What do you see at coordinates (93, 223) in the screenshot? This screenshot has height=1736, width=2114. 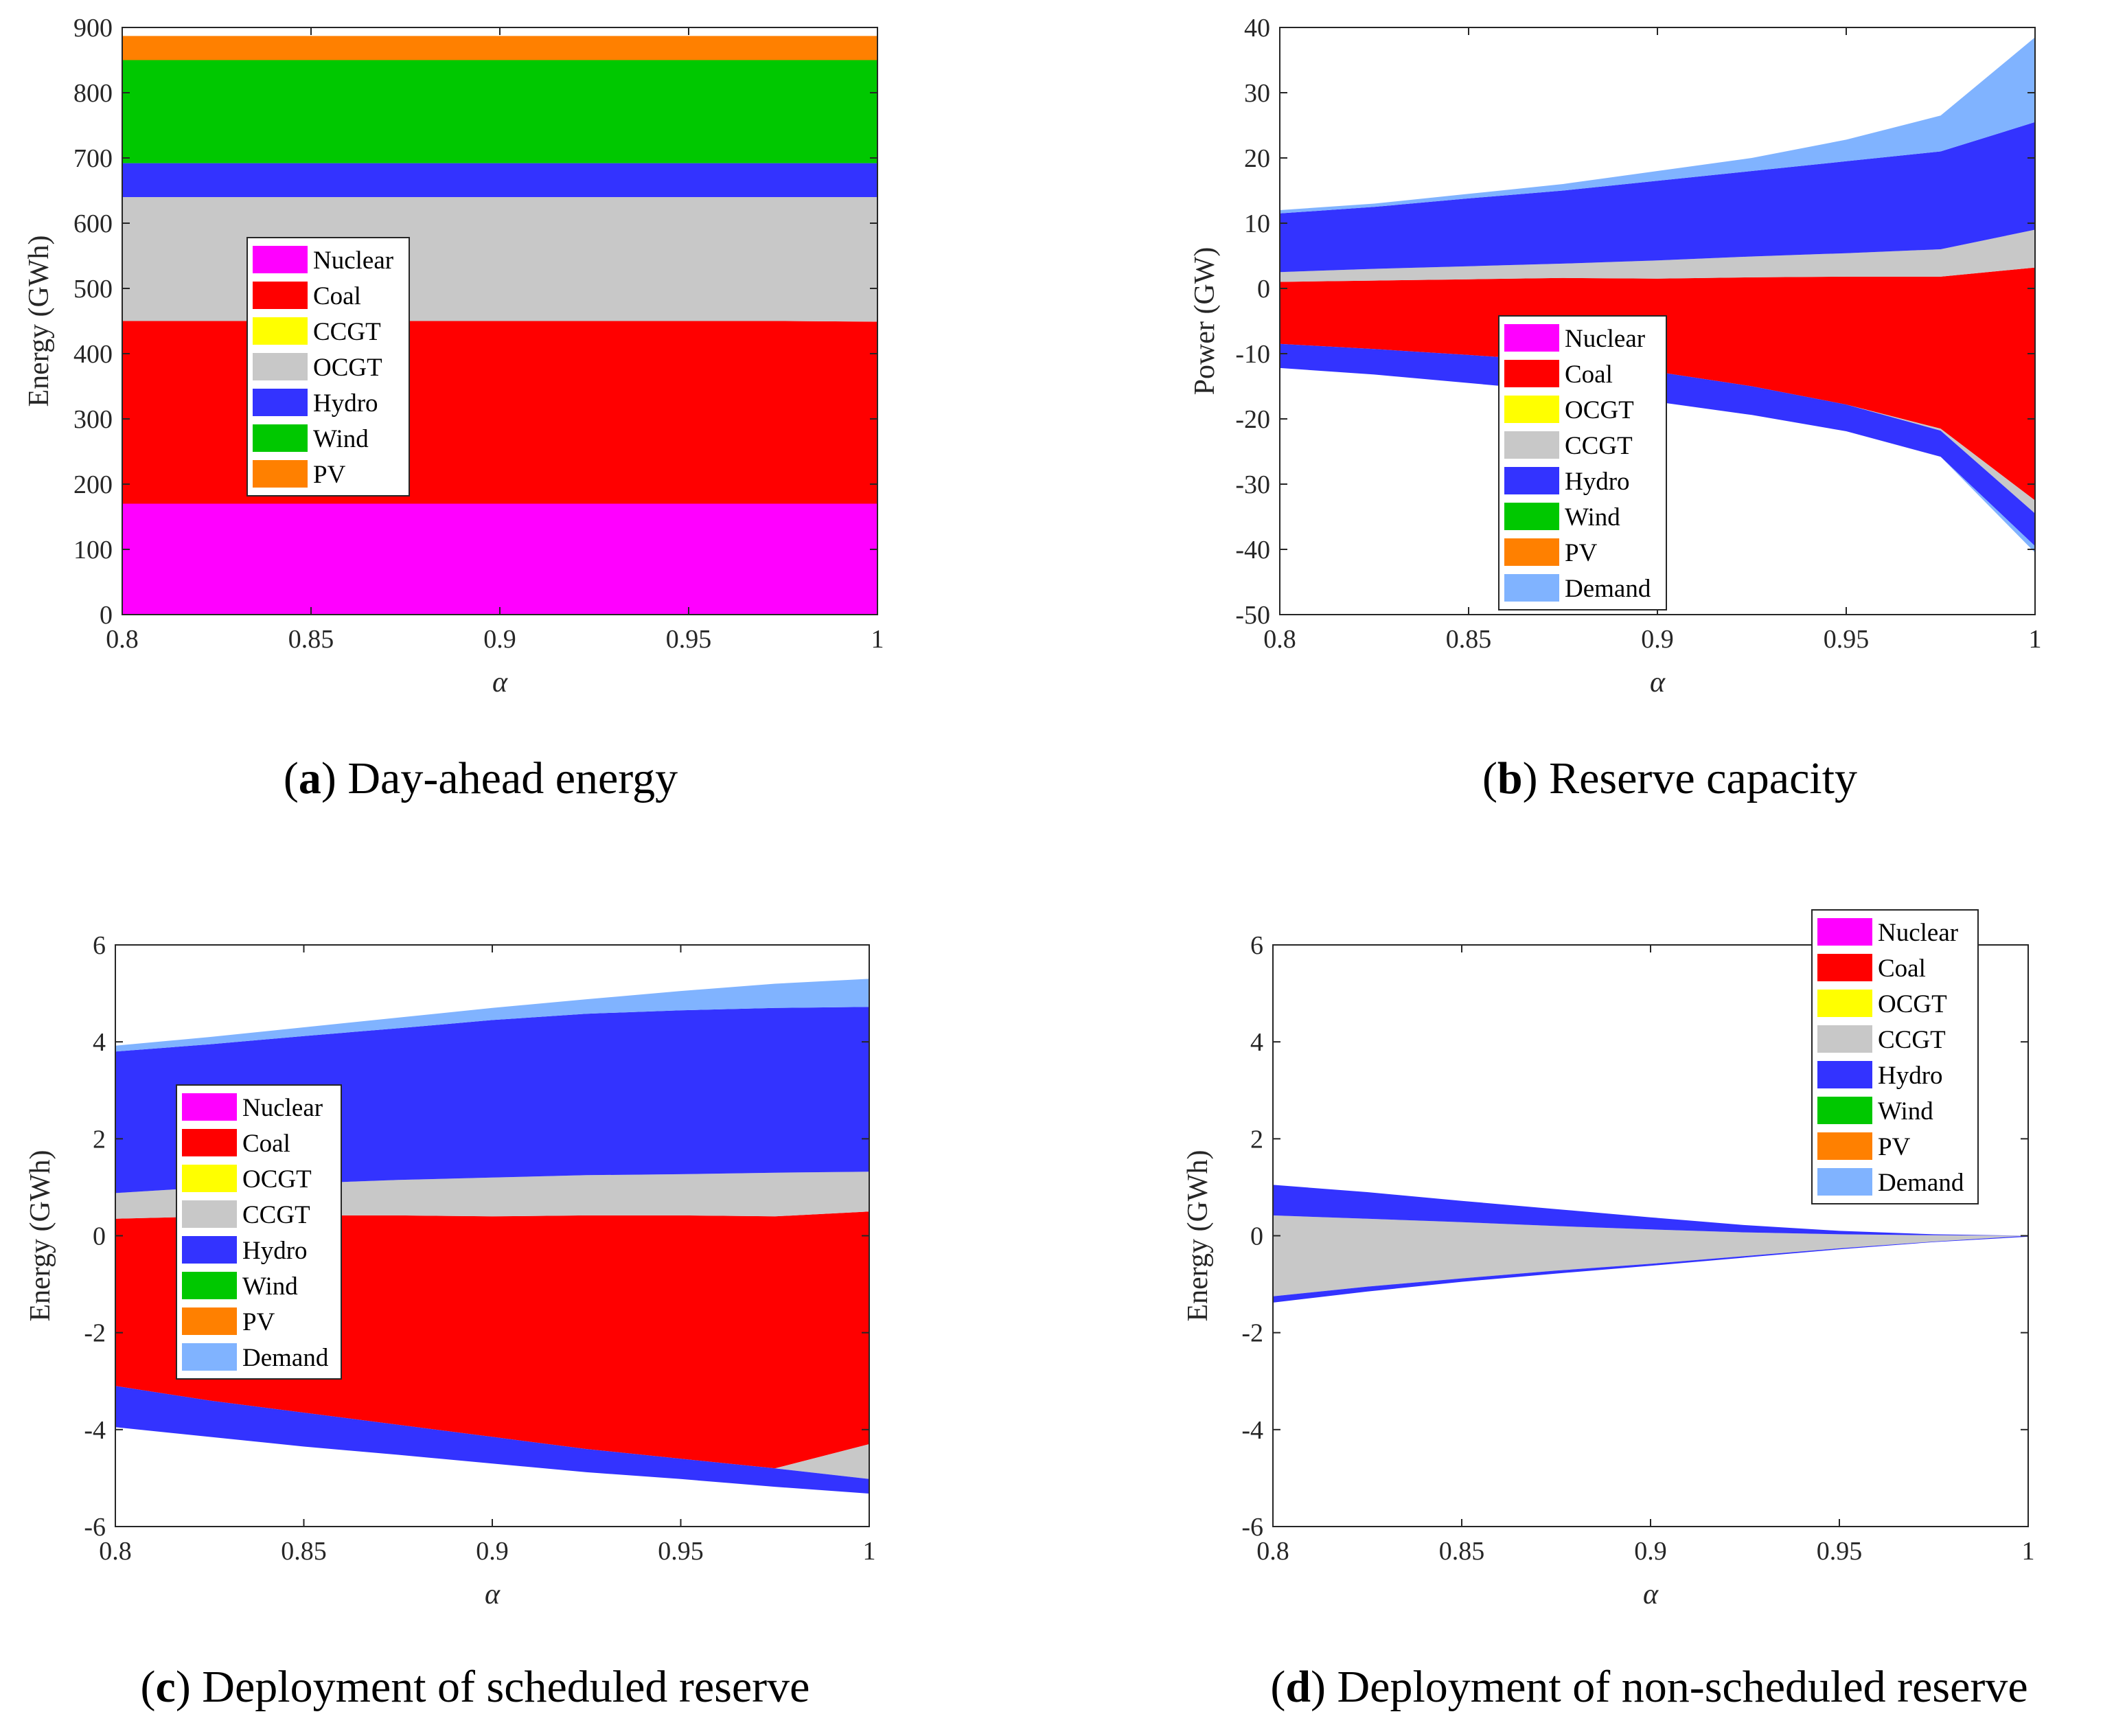 I see `y-tick-label: 600` at bounding box center [93, 223].